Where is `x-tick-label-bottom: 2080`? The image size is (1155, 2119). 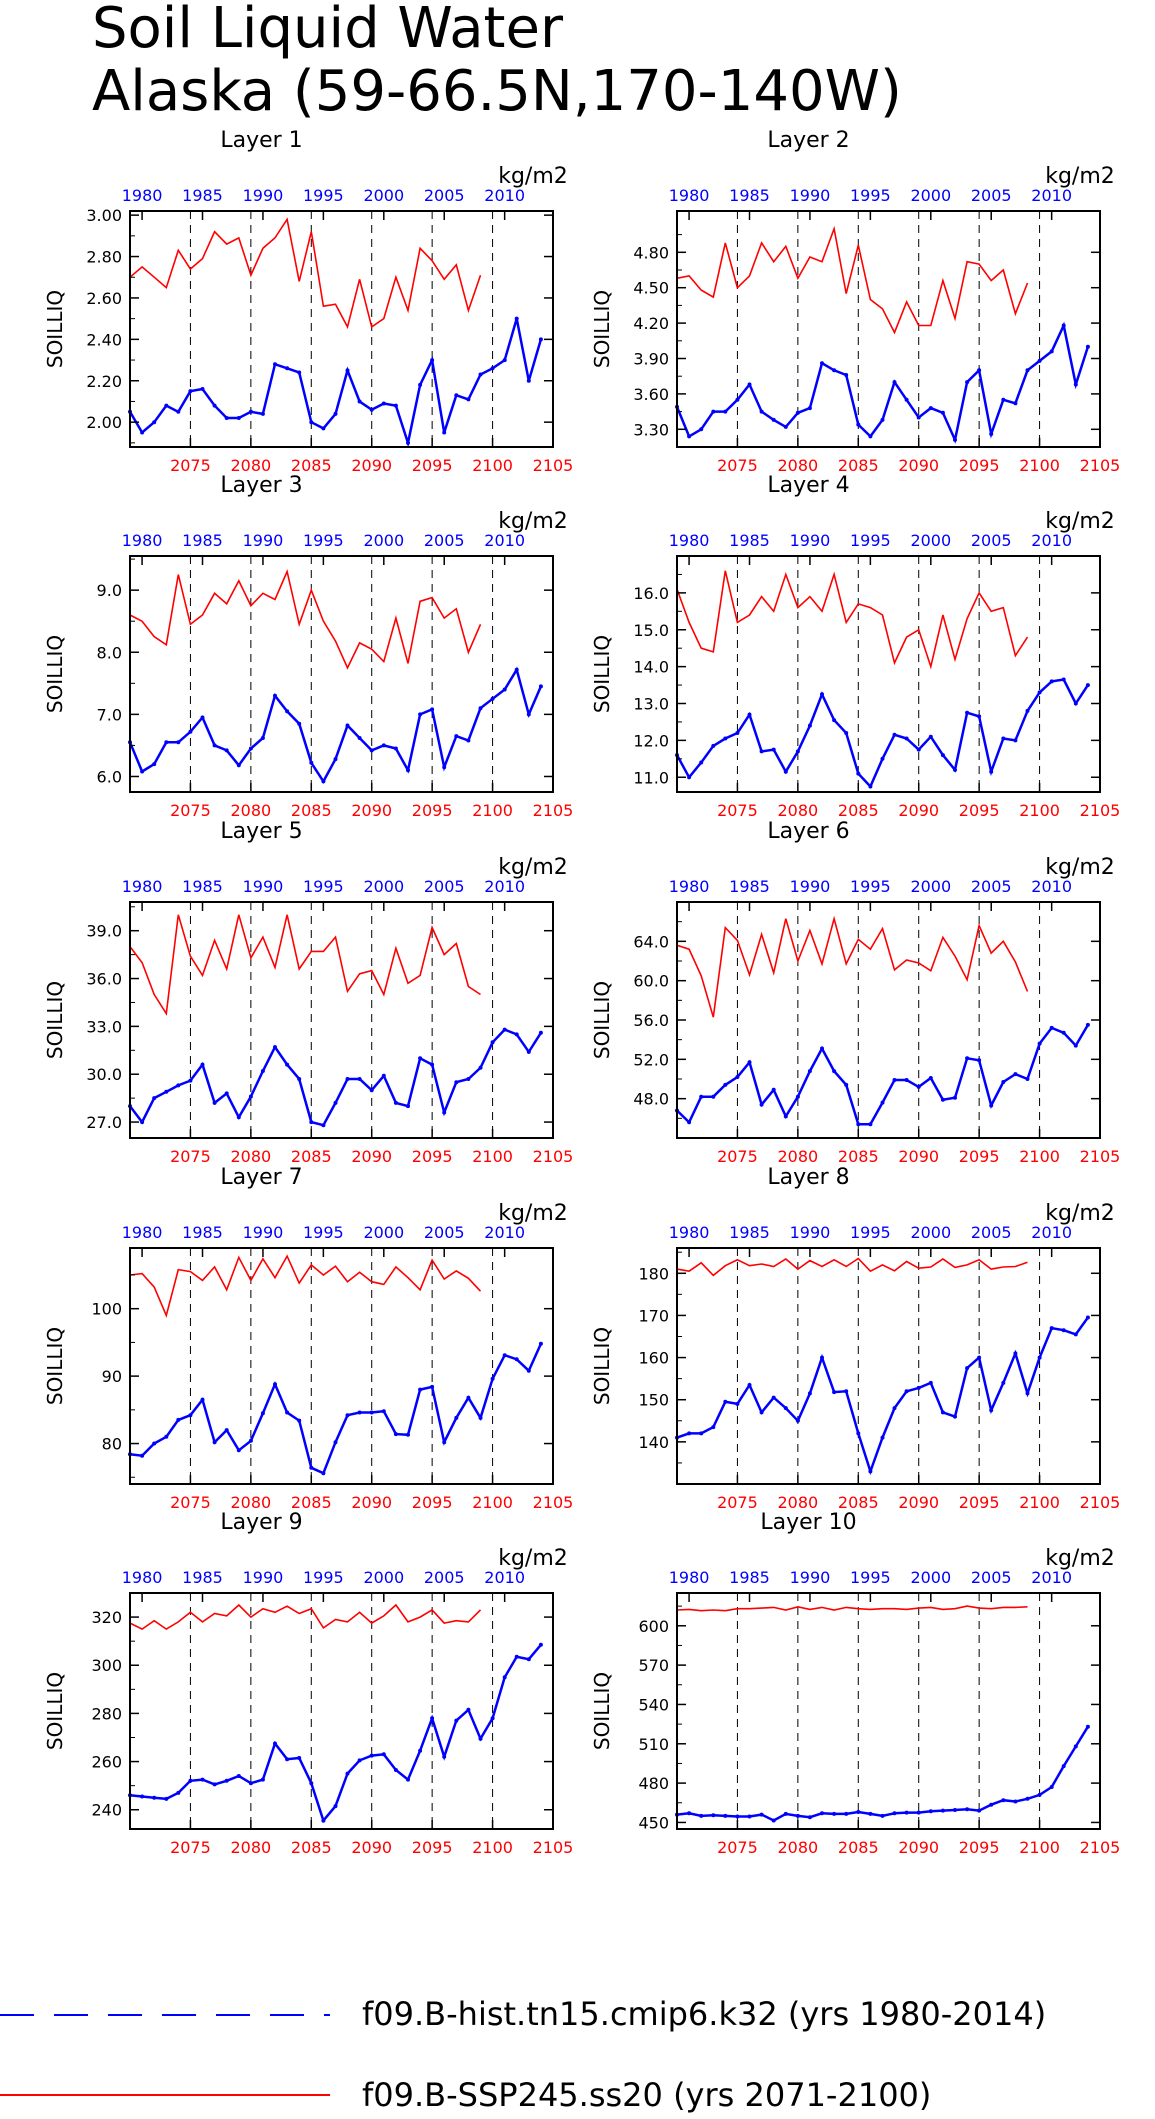
x-tick-label-bottom: 2080 is located at coordinates (250, 810).